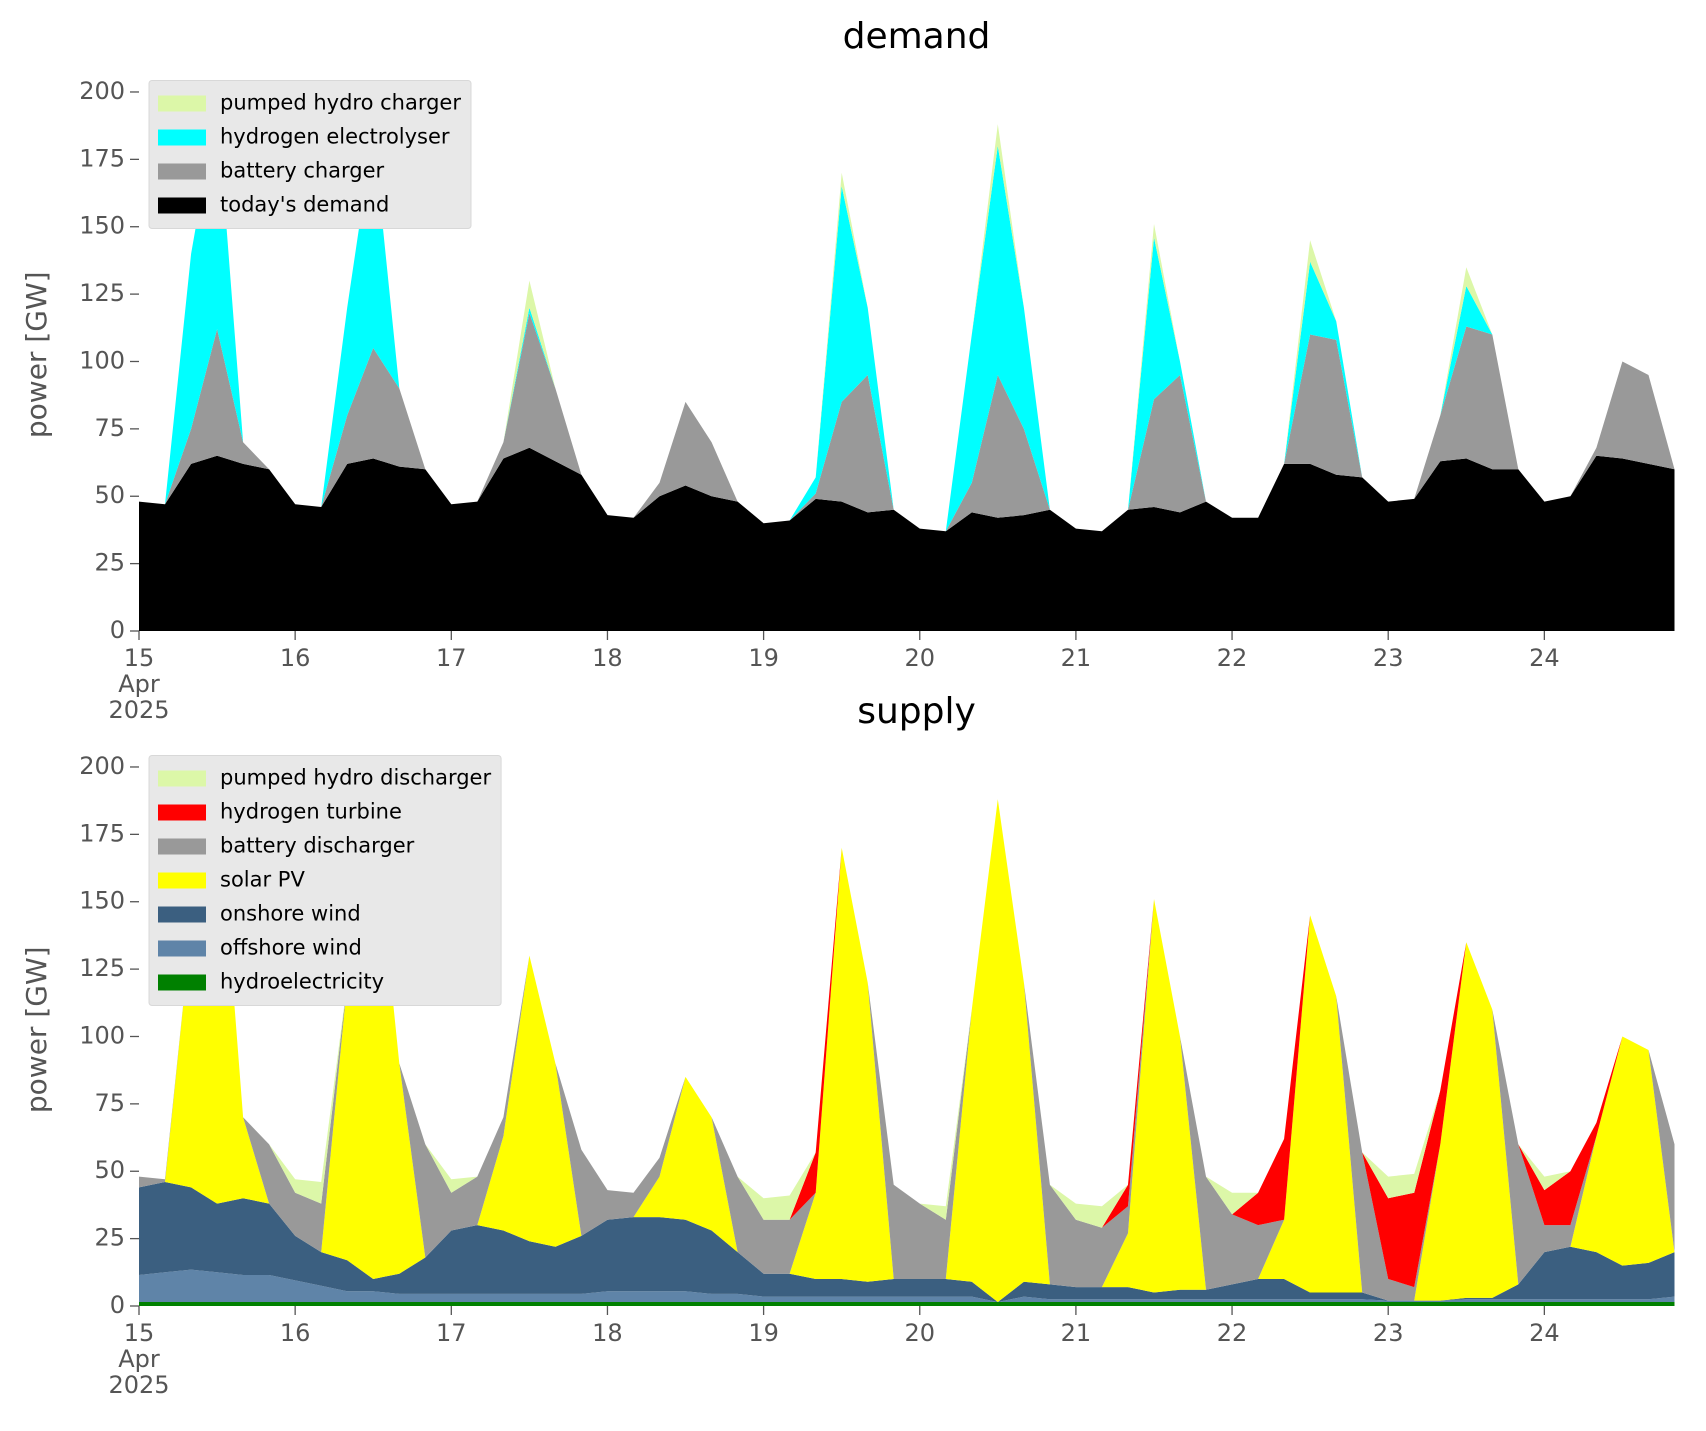 The image size is (1706, 1431). I want to click on legend-label: hydroelectricity, so click(302, 982).